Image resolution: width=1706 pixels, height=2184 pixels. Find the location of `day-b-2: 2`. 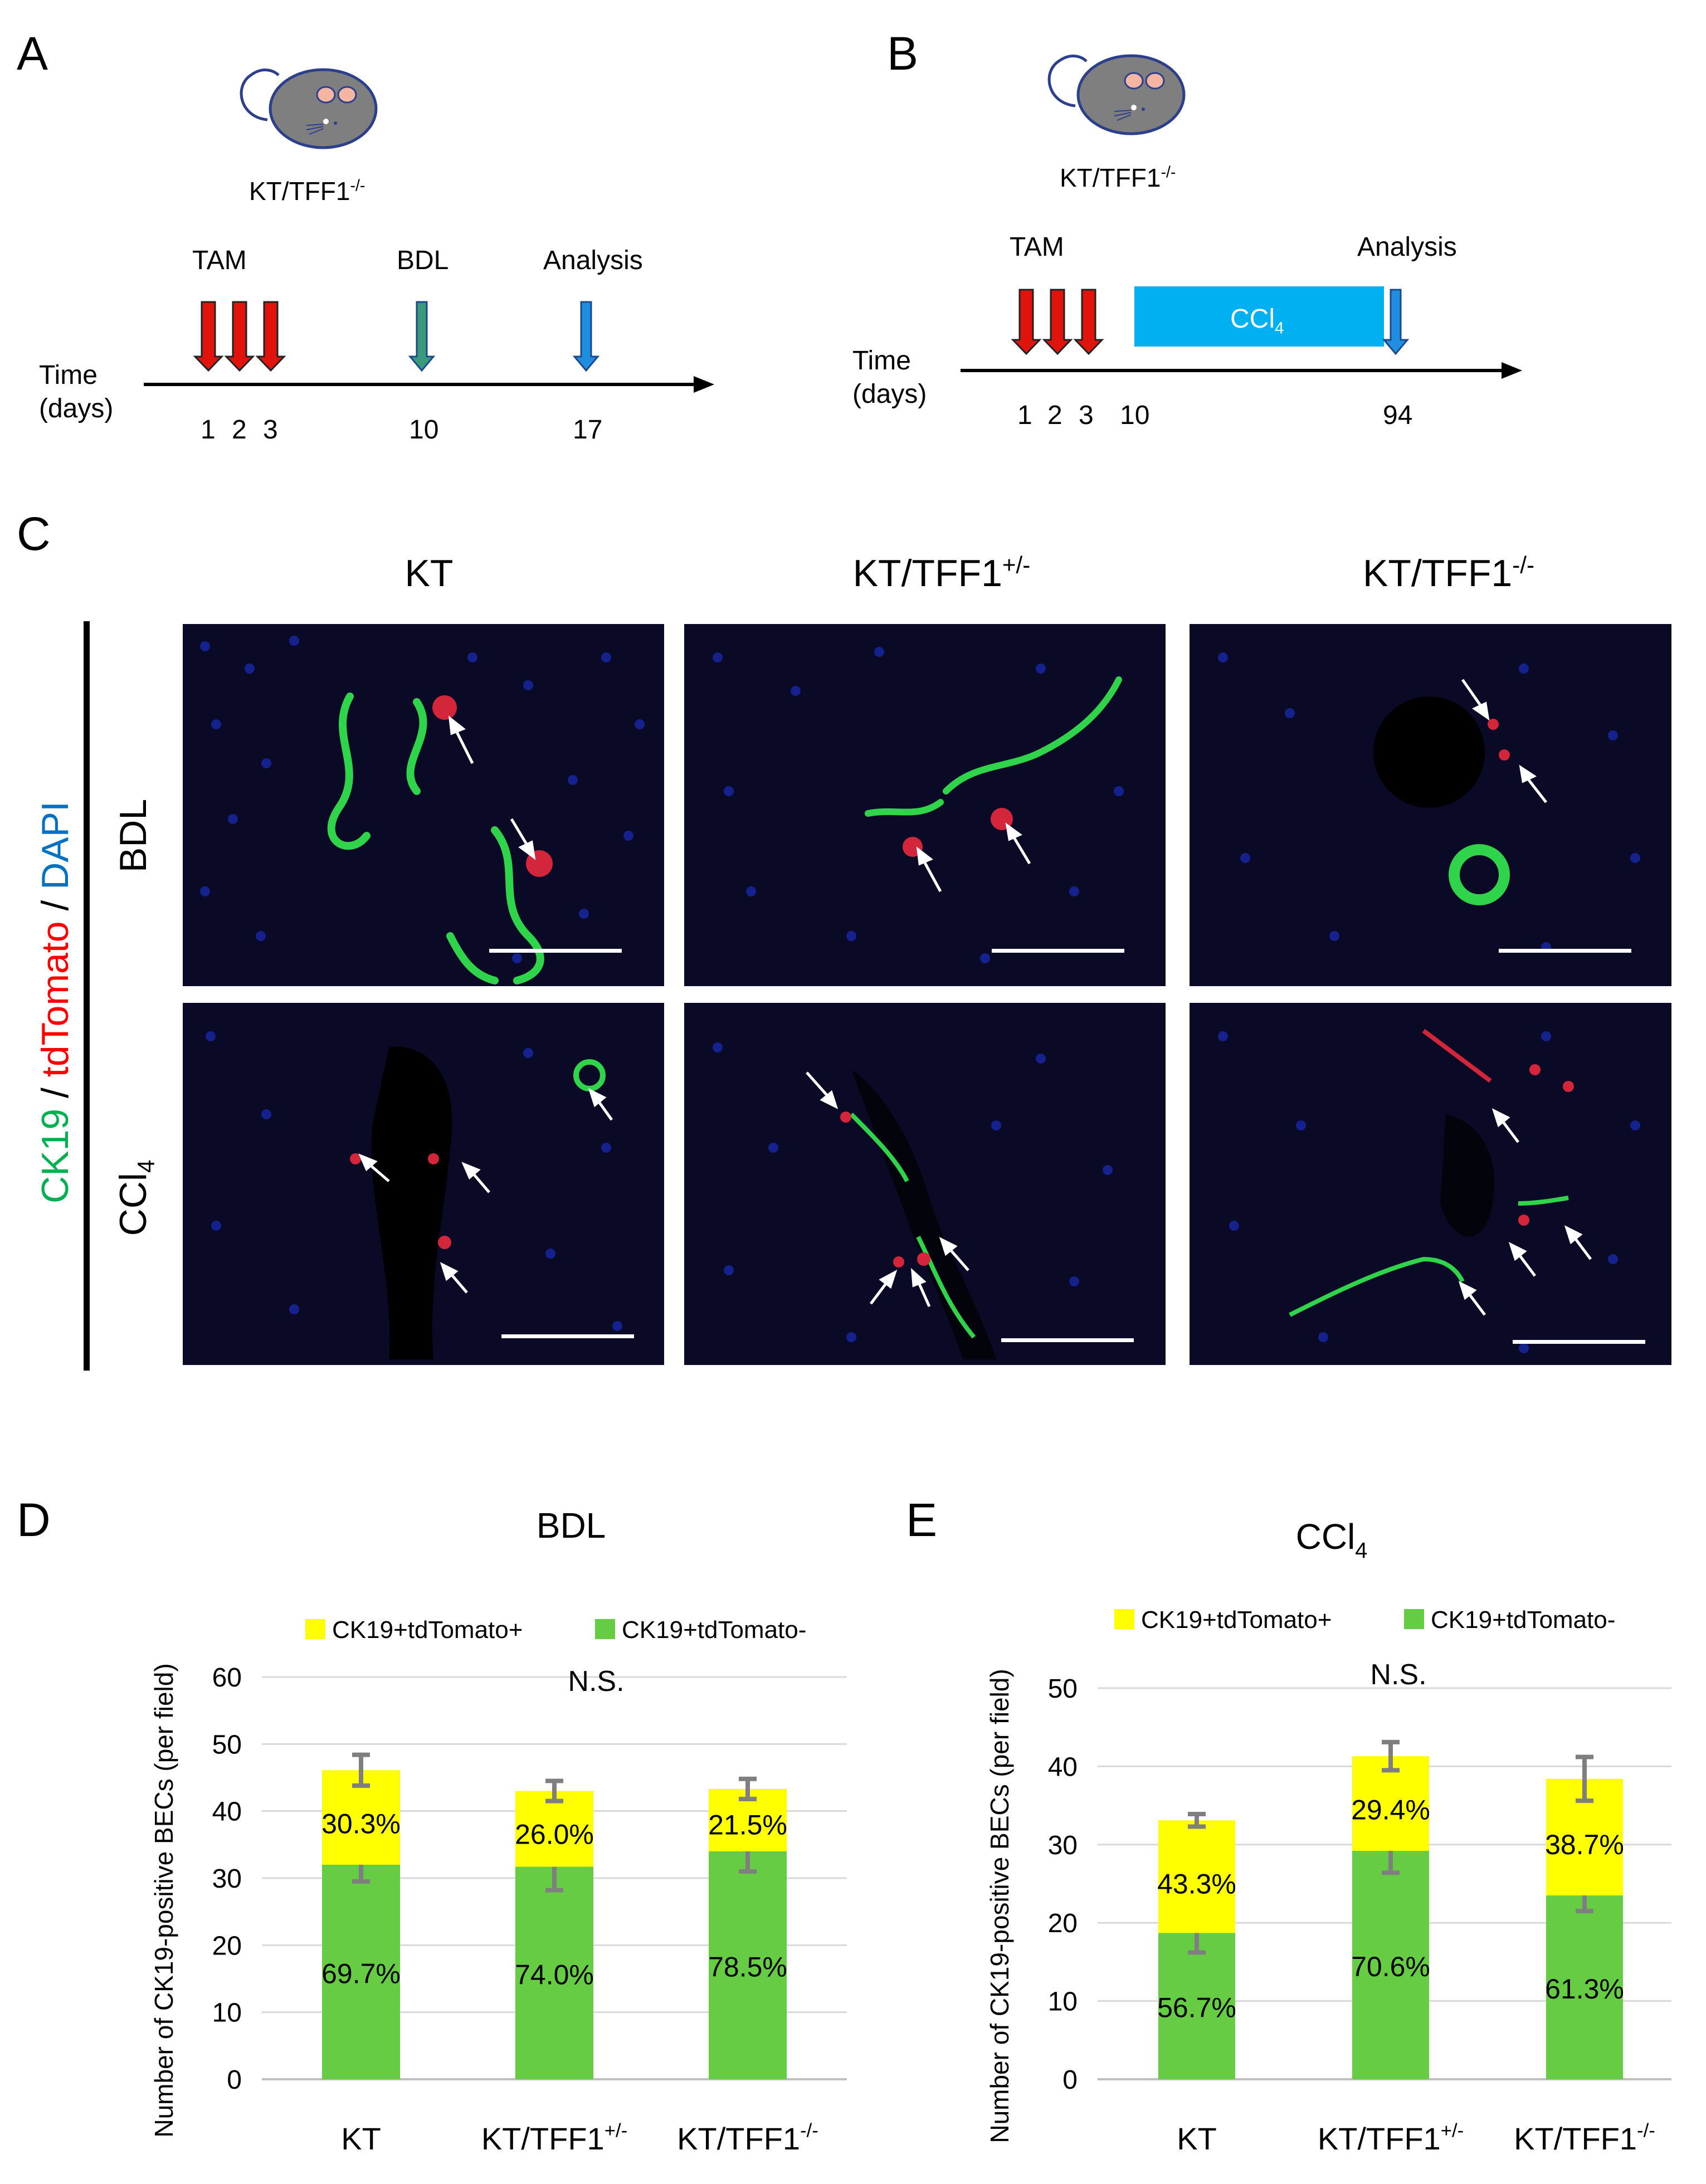

day-b-2: 2 is located at coordinates (1054, 416).